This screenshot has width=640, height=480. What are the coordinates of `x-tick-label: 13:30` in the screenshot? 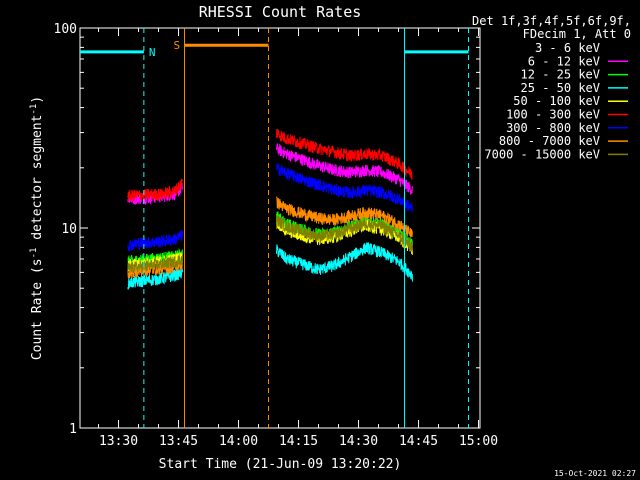 It's located at (118, 441).